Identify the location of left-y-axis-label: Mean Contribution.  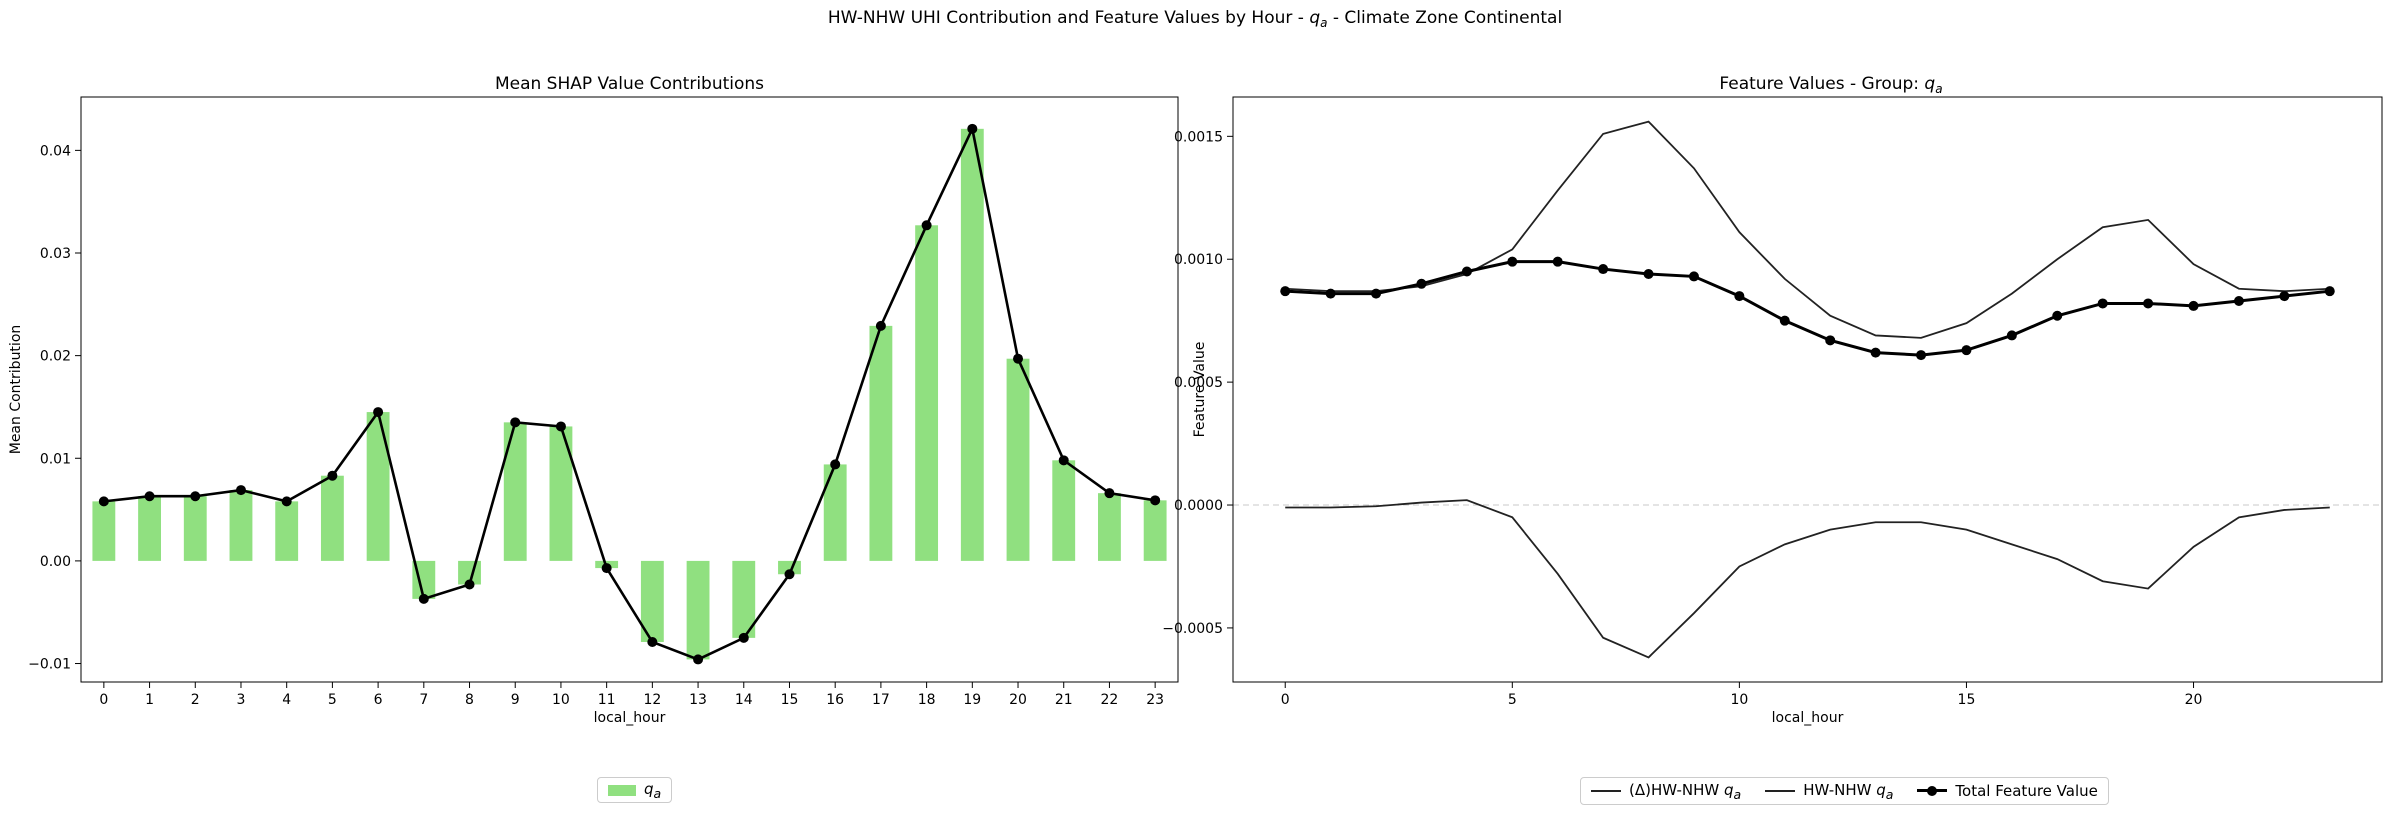
(16, 390).